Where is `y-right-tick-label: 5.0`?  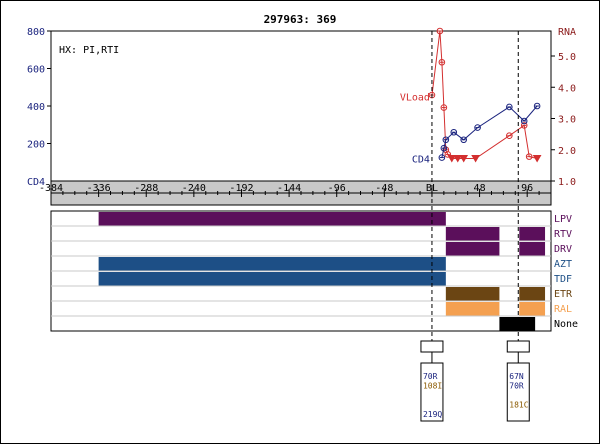 y-right-tick-label: 5.0 is located at coordinates (567, 57).